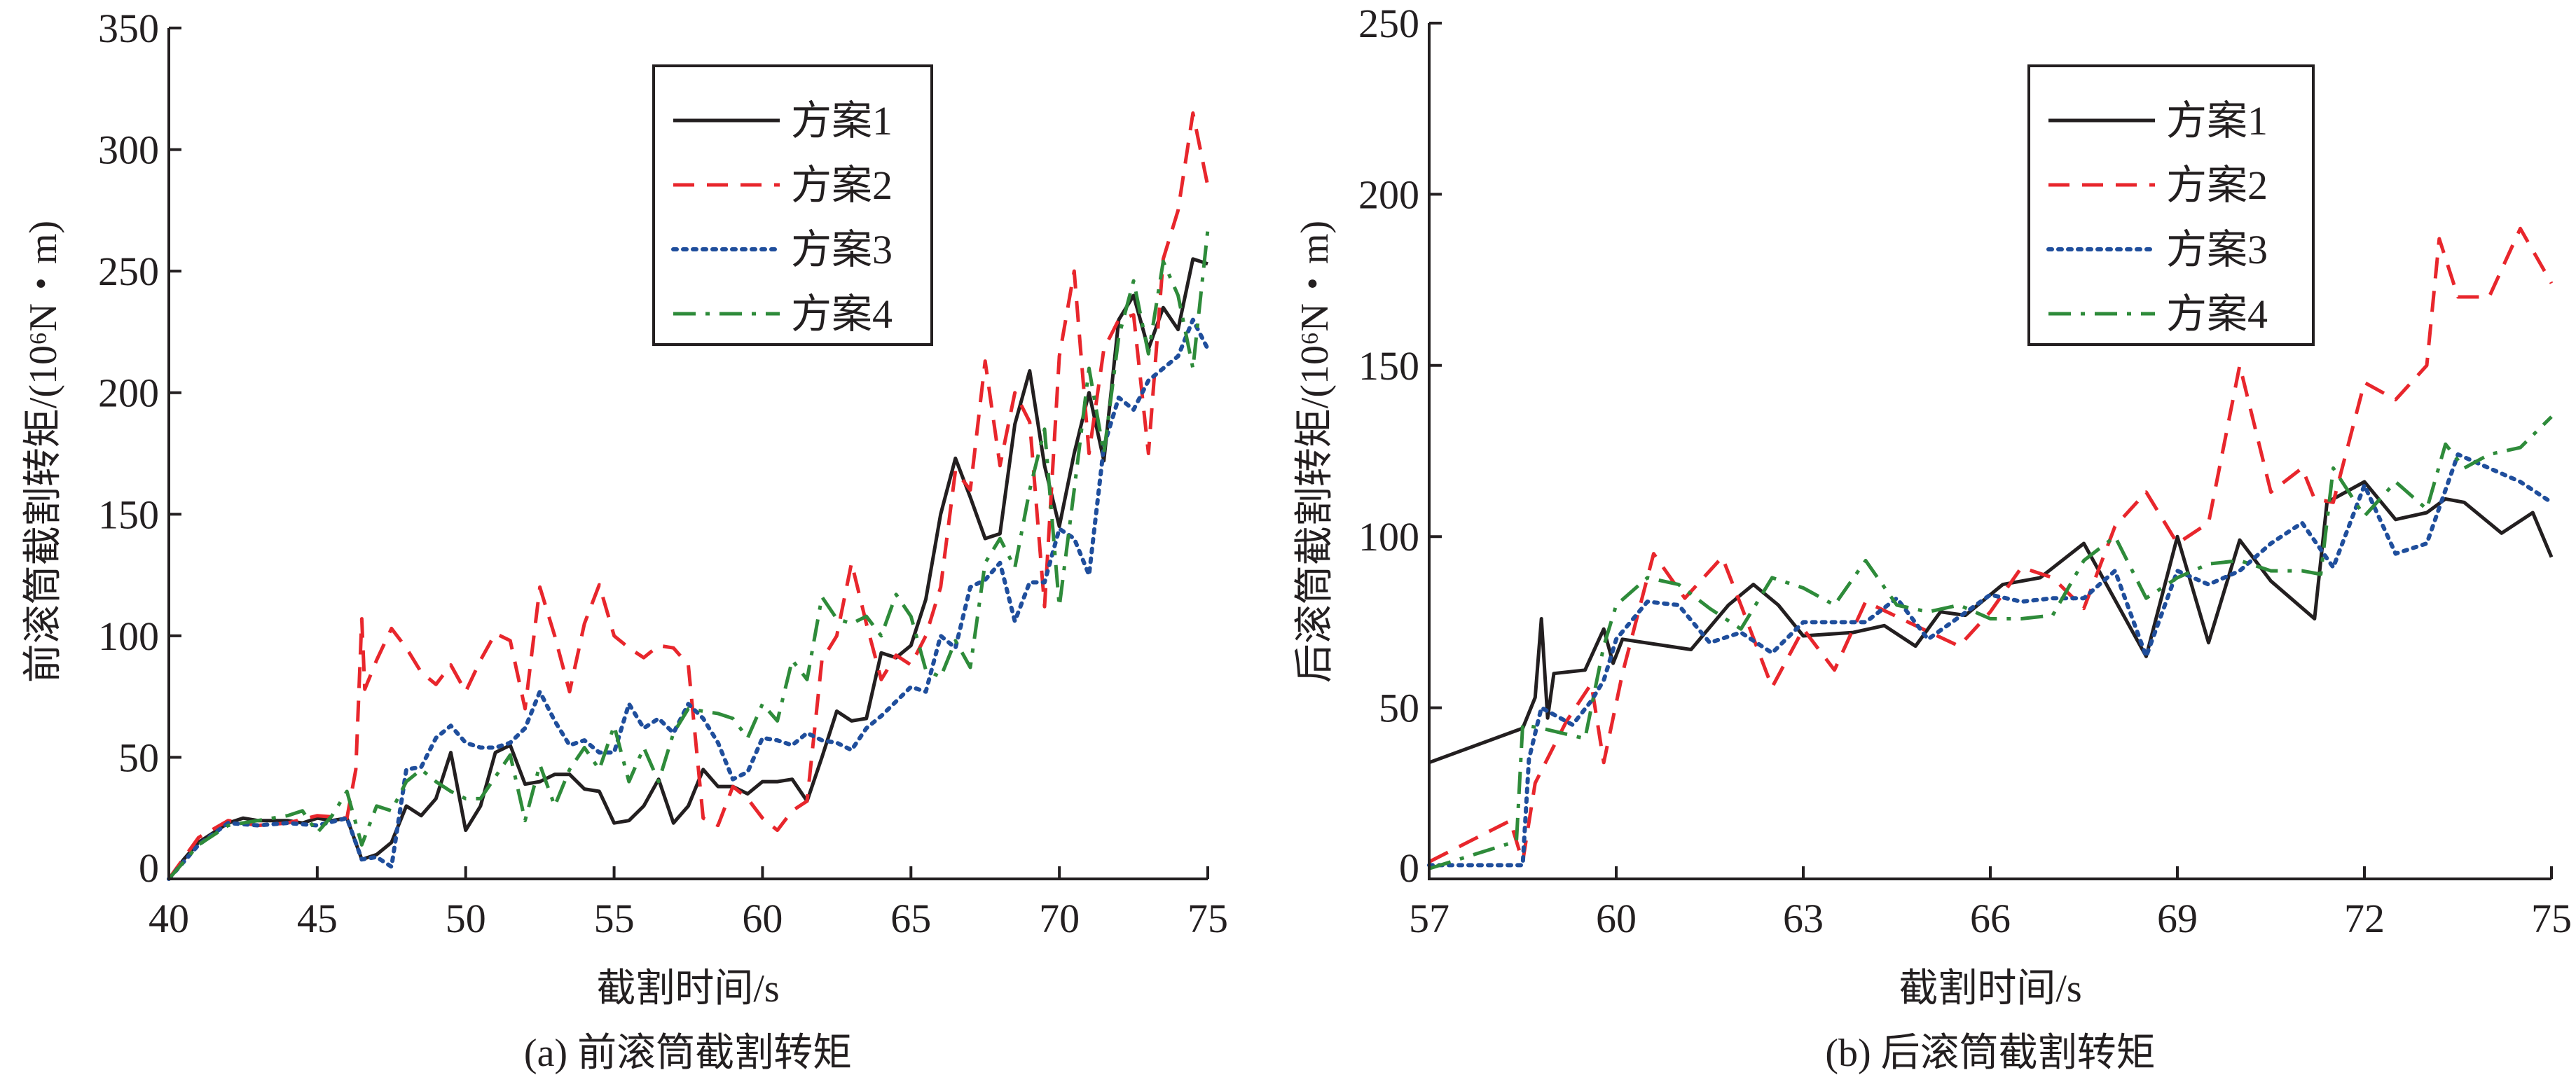  Describe the element at coordinates (1429, 918) in the screenshot. I see `x-tick-label: 57` at that location.